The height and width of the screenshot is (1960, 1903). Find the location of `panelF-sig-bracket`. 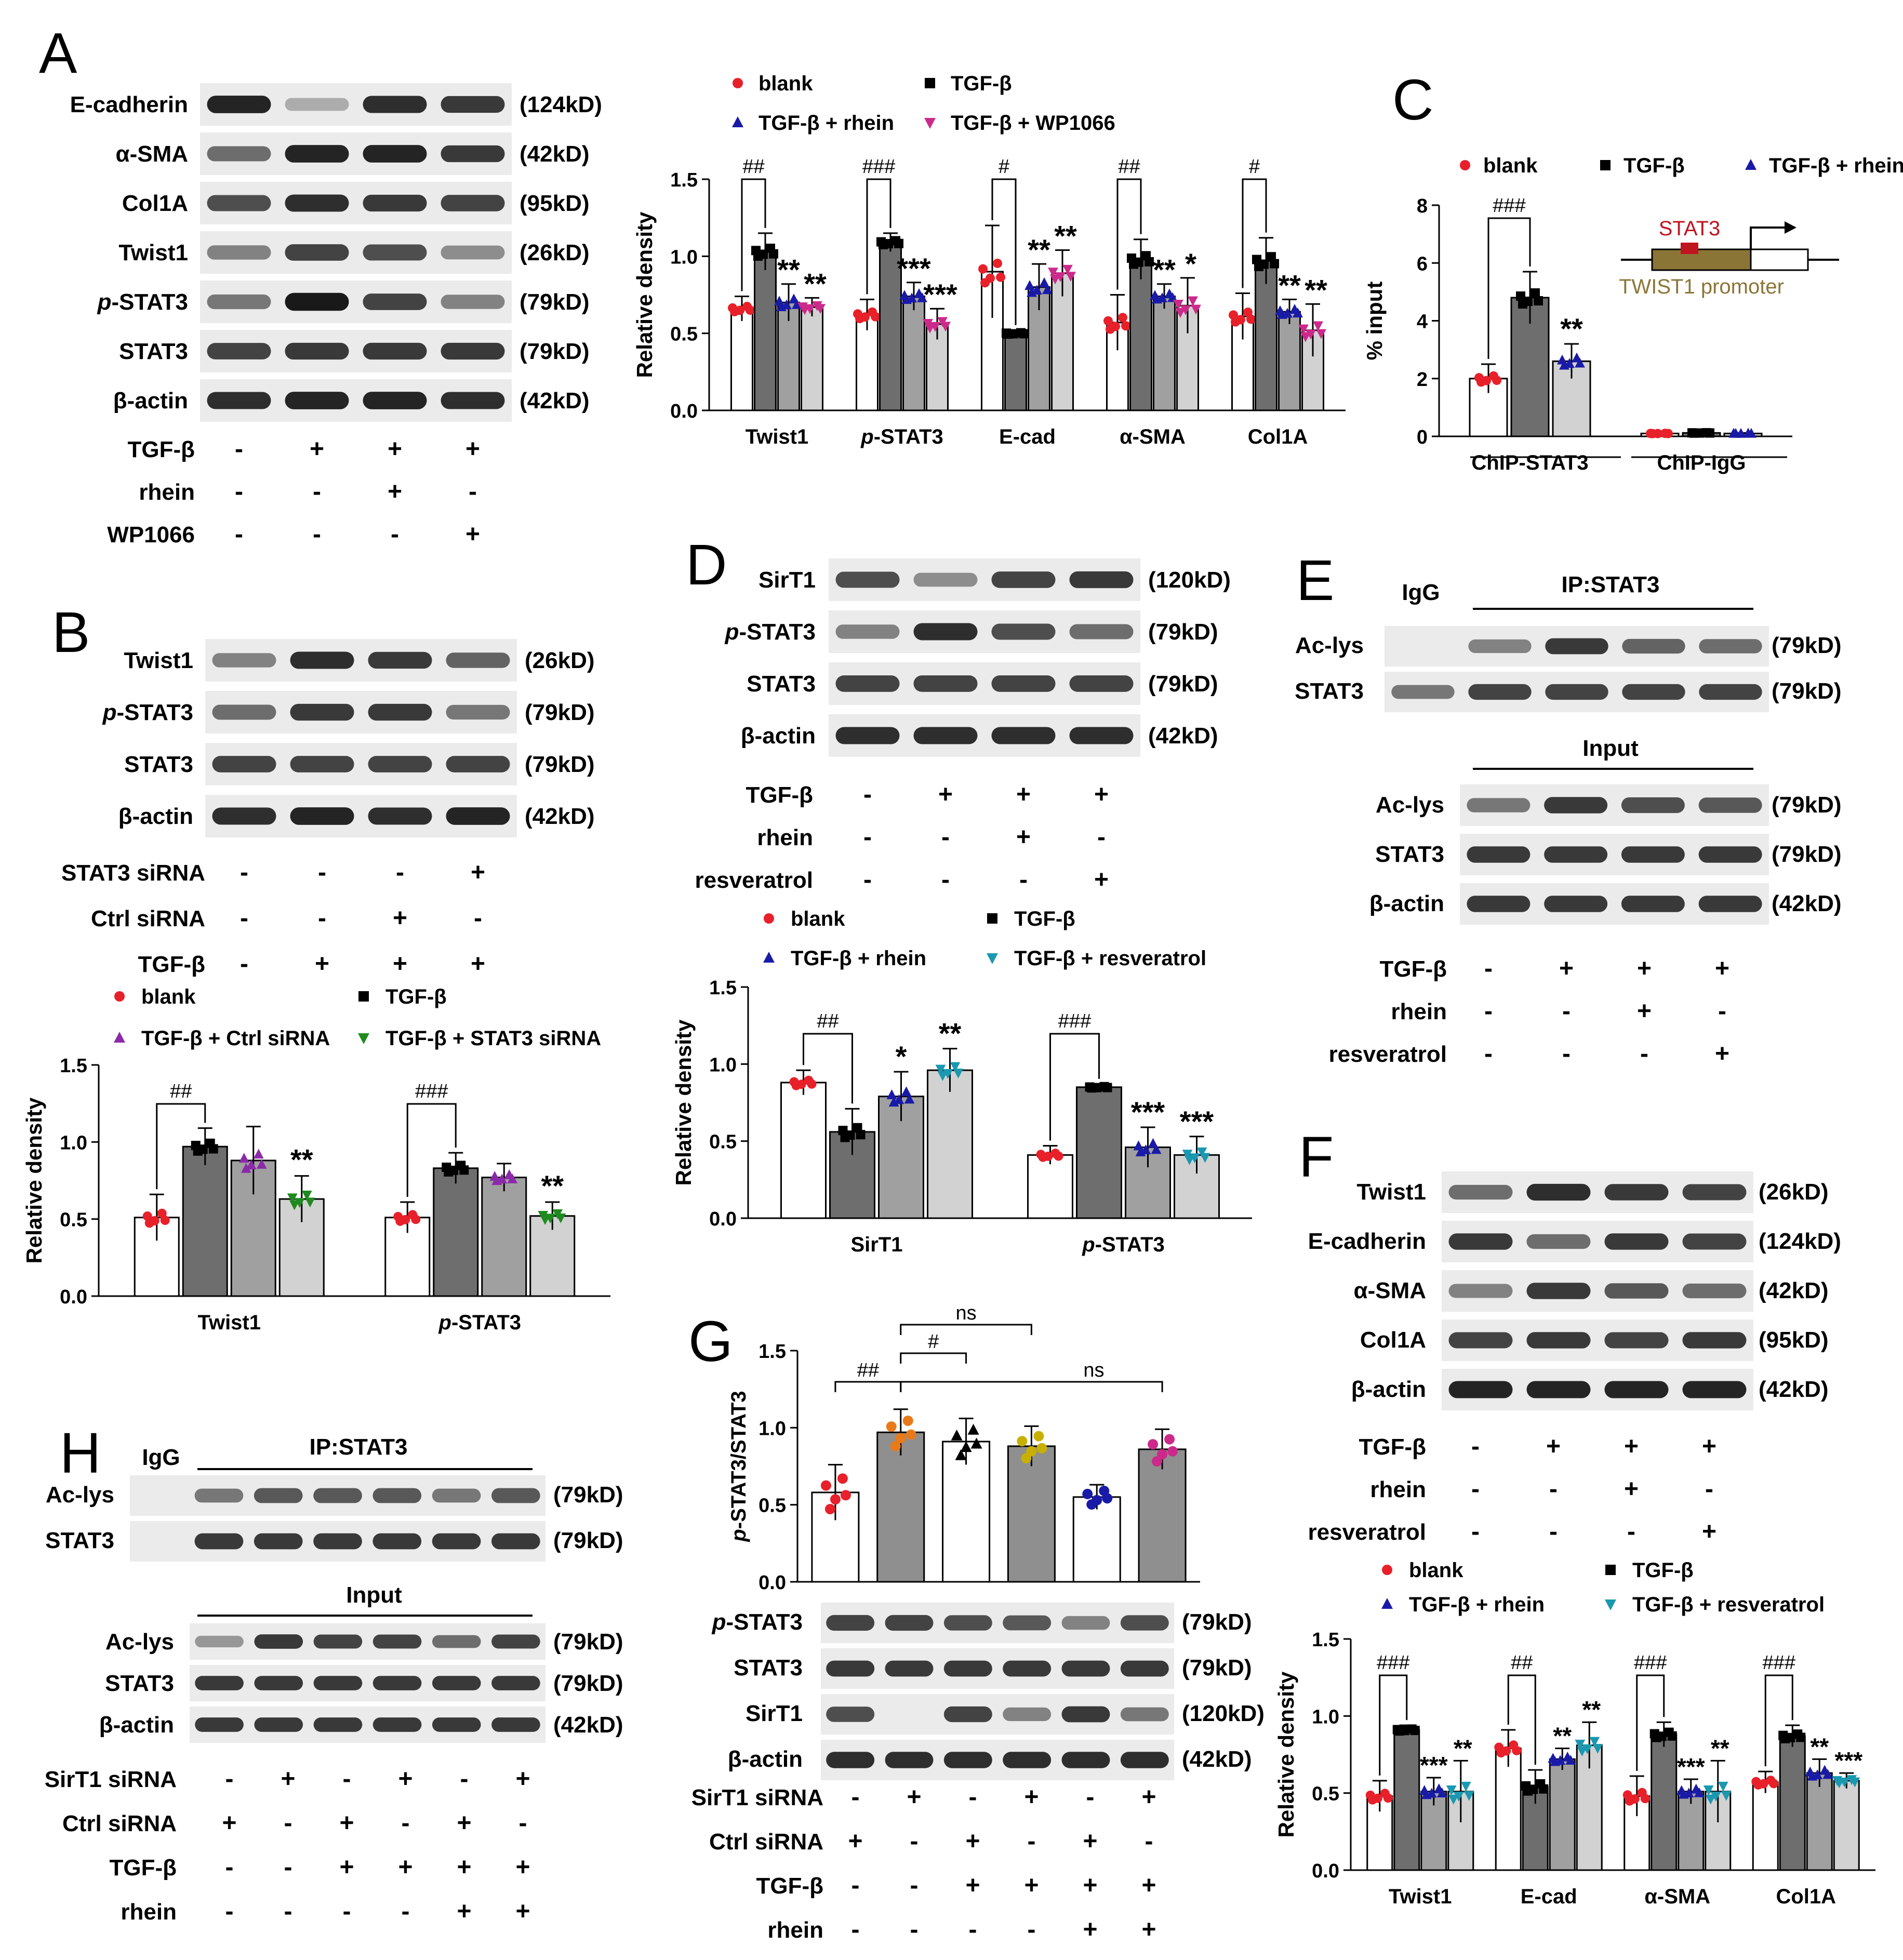

panelF-sig-bracket is located at coordinates (1393, 1725).